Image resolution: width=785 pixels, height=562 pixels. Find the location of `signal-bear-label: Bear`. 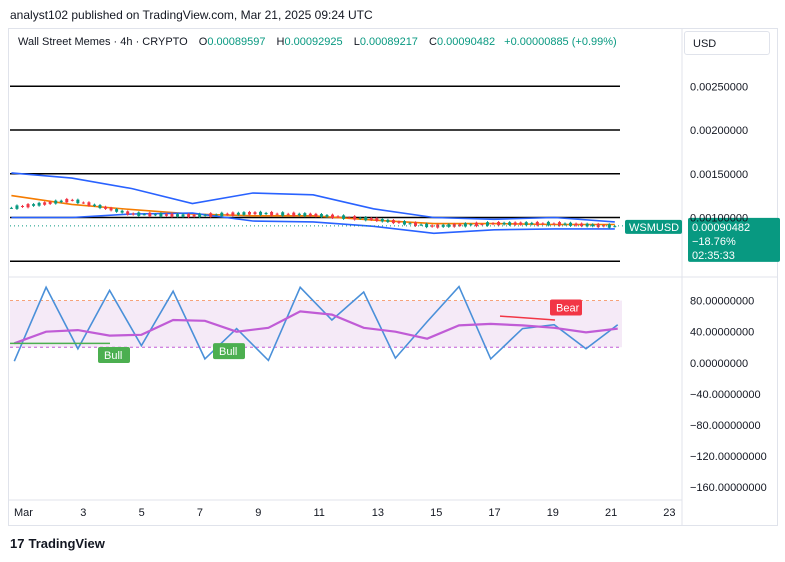

signal-bear-label: Bear is located at coordinates (568, 309).